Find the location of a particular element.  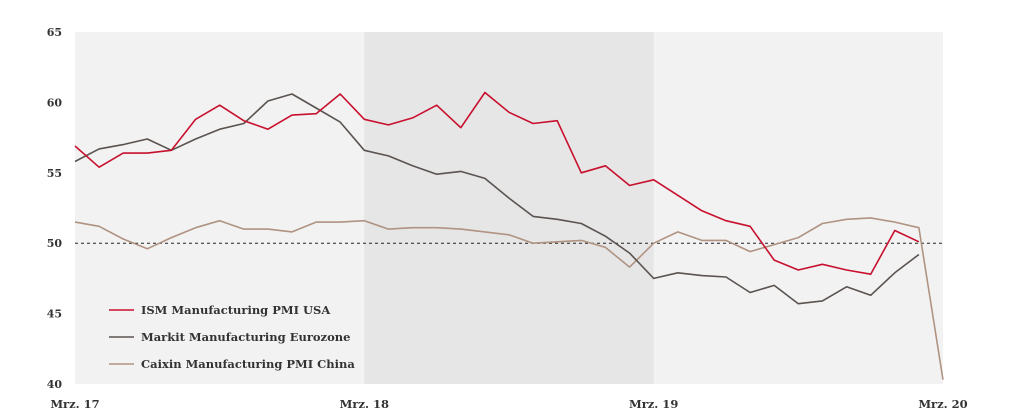

legend-label-ism: ISM Manufacturing PMI USA is located at coordinates (236, 310).